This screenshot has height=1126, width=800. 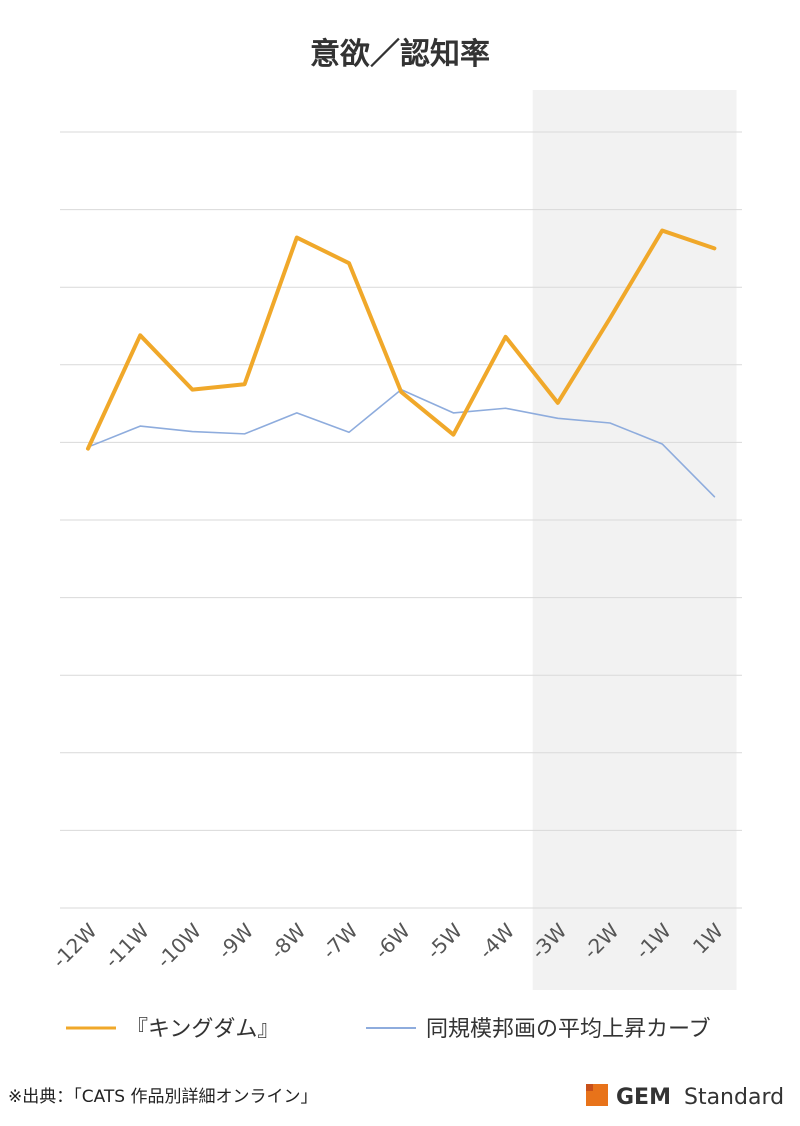 I want to click on x-tick-label: -8W, so click(x=287, y=940).